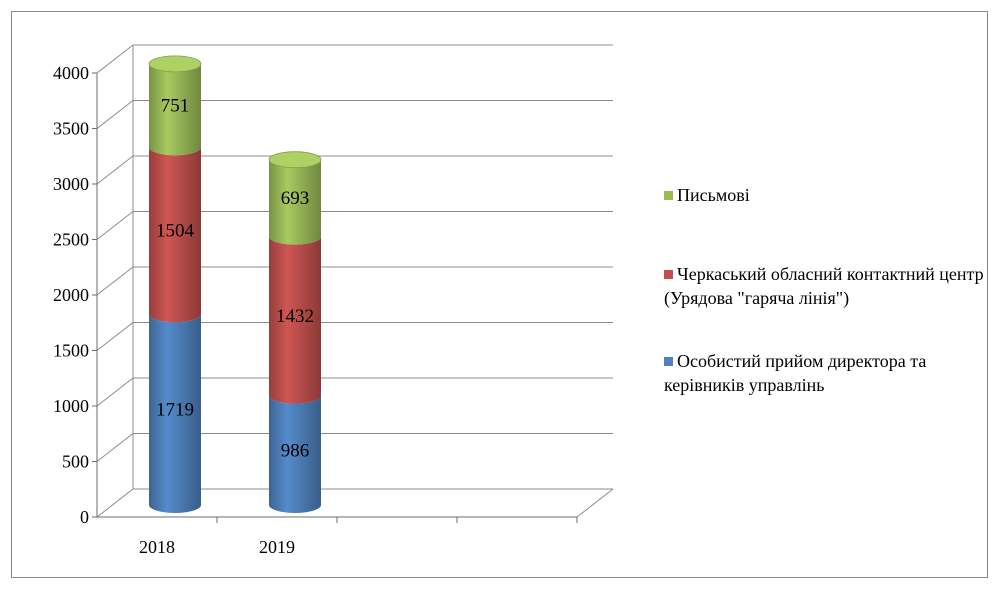 This screenshot has height=592, width=1000. I want to click on data-label-2019-1: 1432, so click(295, 316).